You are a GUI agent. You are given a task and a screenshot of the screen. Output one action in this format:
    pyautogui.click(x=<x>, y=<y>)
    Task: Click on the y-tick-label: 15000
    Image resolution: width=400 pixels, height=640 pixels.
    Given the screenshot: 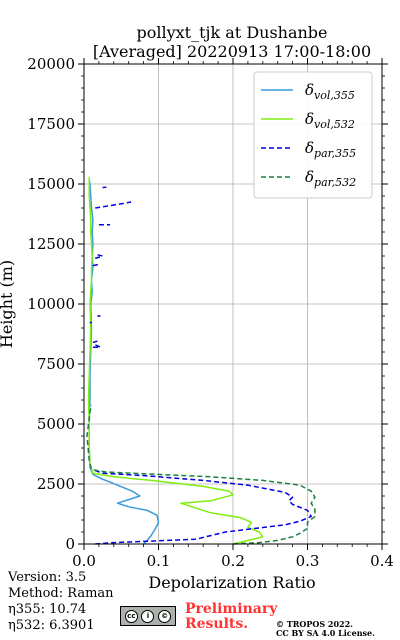 What is the action you would take?
    pyautogui.click(x=51, y=184)
    